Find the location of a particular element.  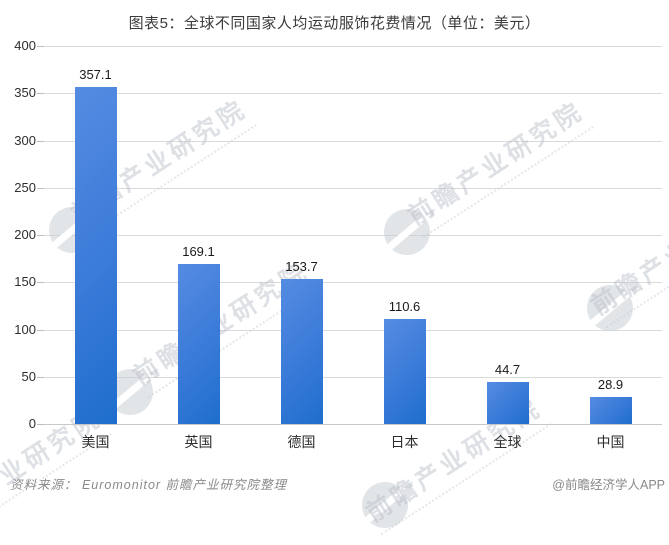

y-axis-label: 250 is located at coordinates (25, 187).